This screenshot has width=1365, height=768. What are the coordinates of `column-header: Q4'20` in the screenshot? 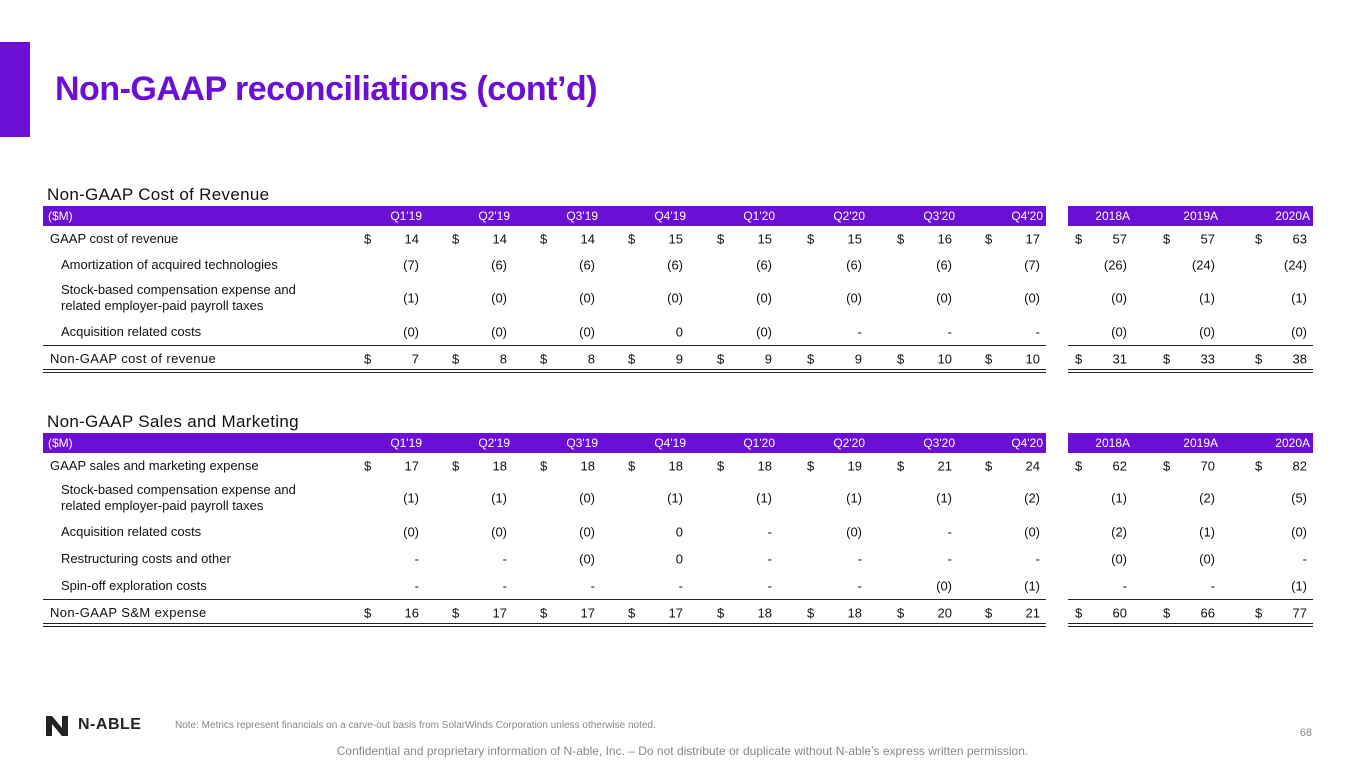 It's located at (1027, 216).